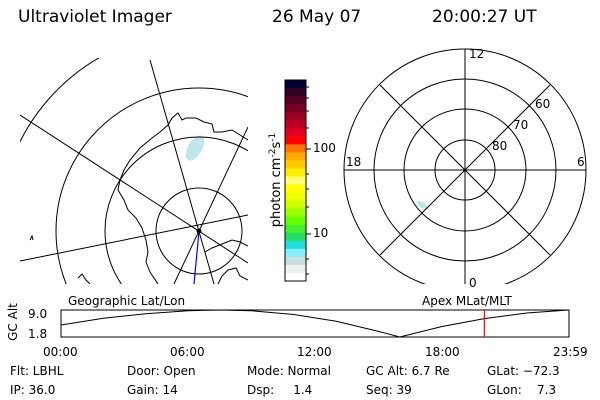 The height and width of the screenshot is (400, 600). Describe the element at coordinates (467, 301) in the screenshot. I see `apex-label: Apex MLat/MLT` at that location.